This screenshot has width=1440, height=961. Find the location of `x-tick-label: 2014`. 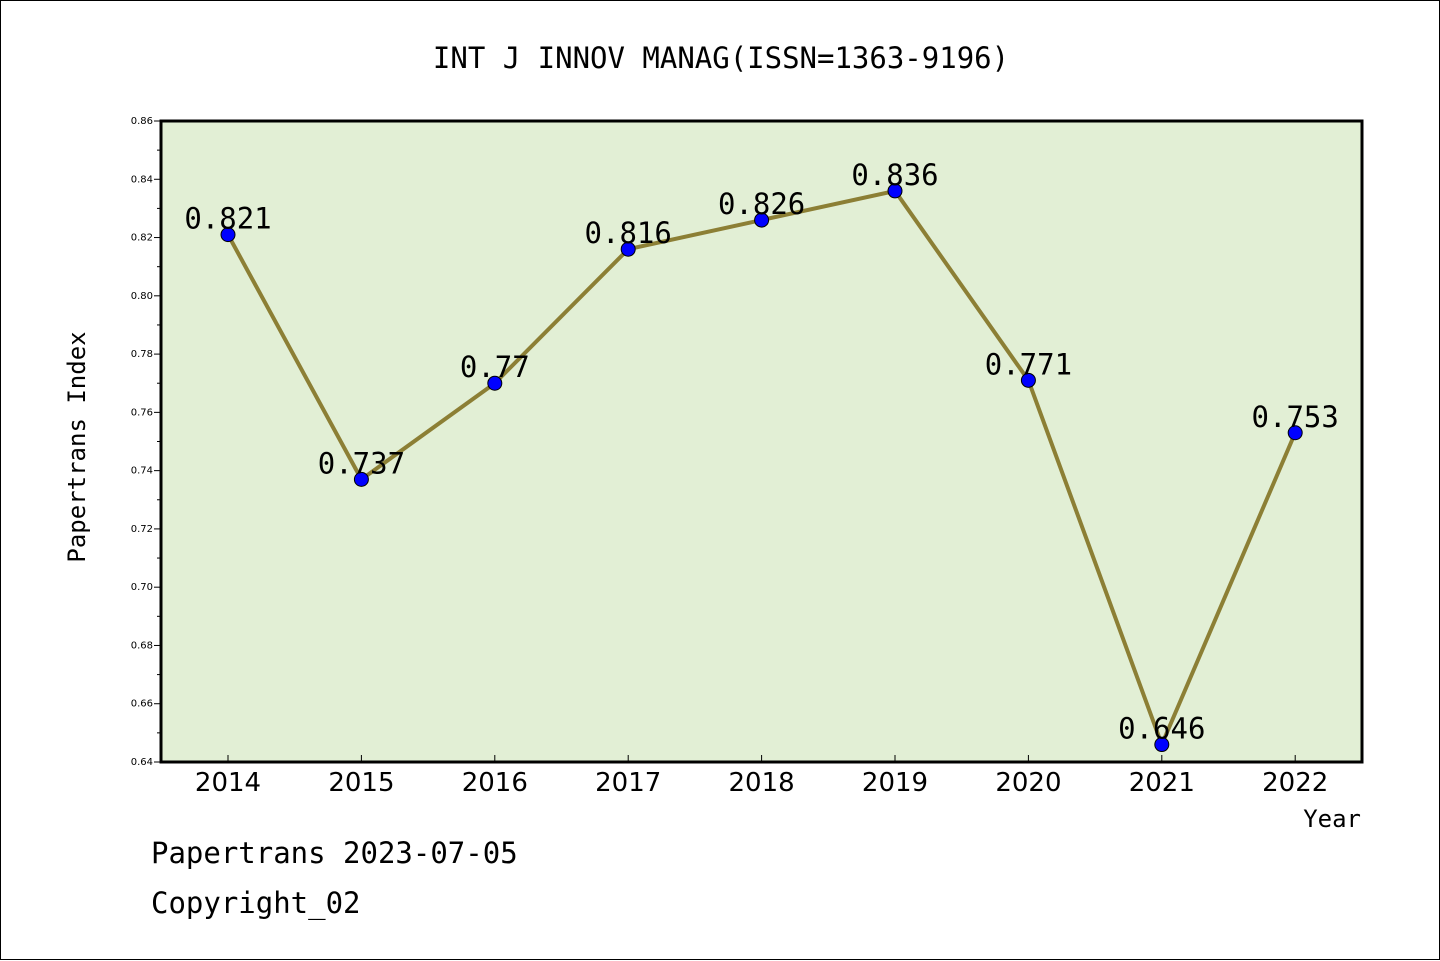

x-tick-label: 2014 is located at coordinates (228, 783).